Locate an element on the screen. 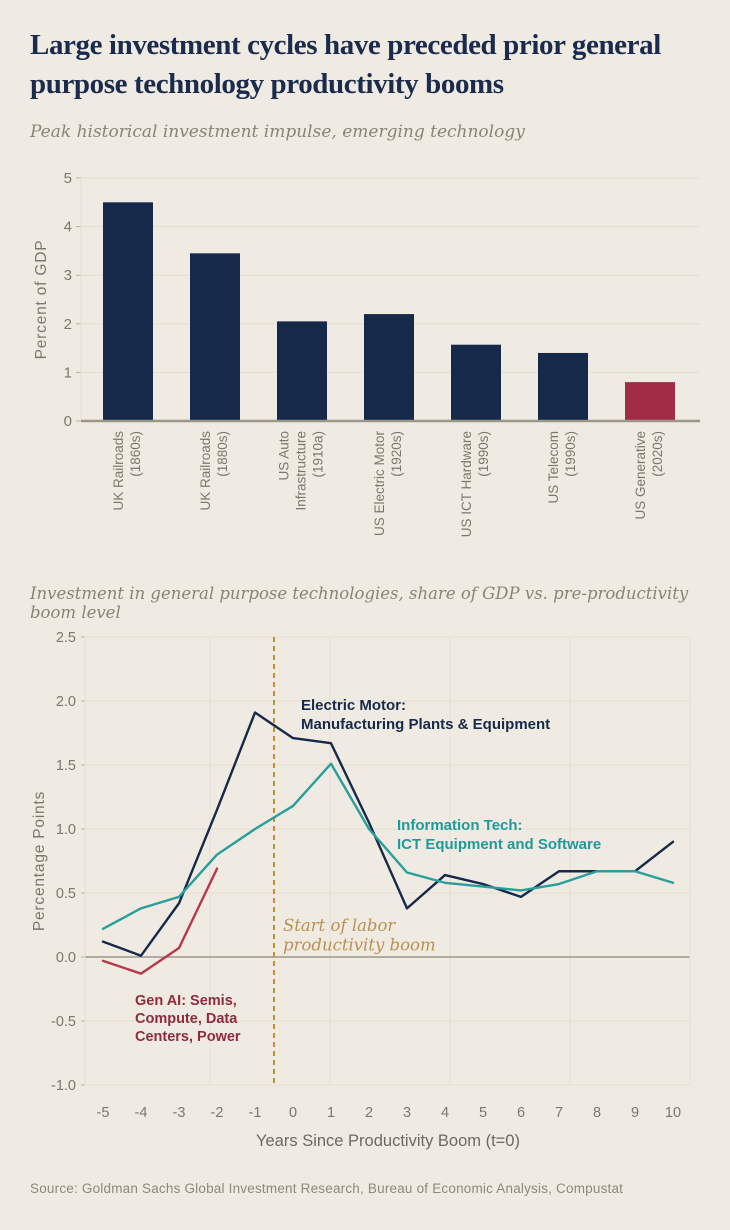  annotation-line: Centers, Power is located at coordinates (188, 1037).